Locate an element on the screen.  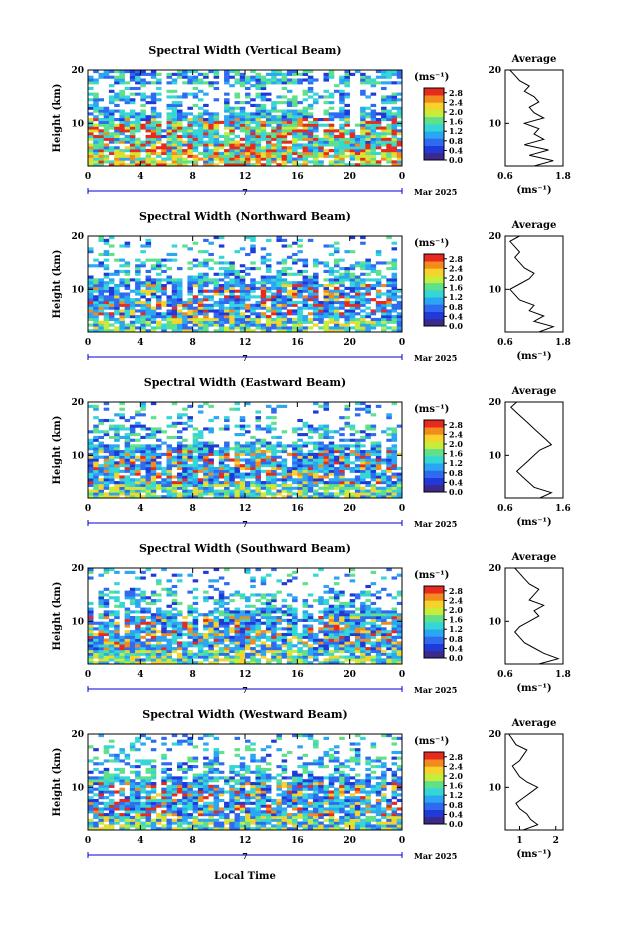
x-tick-label: 16 is located at coordinates (297, 177).